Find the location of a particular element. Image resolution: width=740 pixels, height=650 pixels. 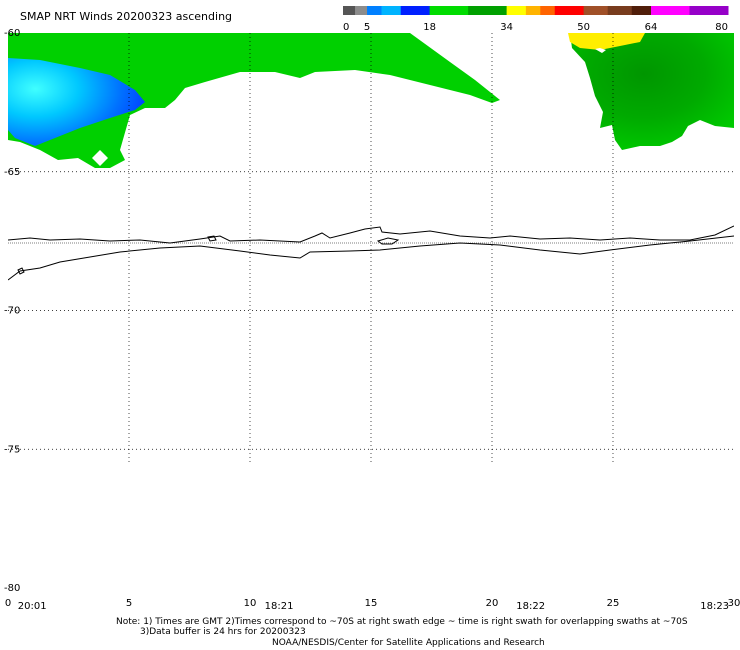

colorbar-tick-label: 64 is located at coordinates (651, 27).